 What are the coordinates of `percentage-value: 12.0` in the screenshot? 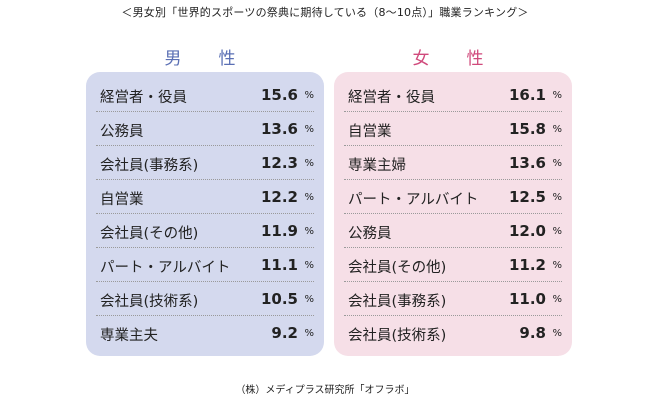 It's located at (527, 231).